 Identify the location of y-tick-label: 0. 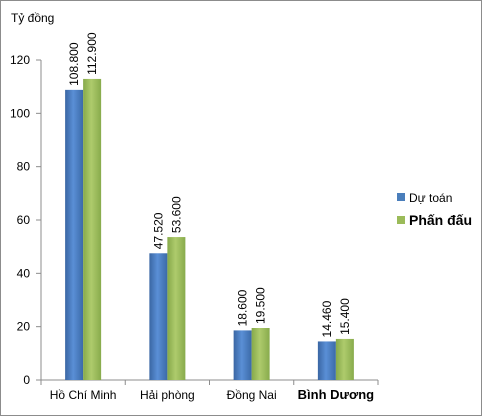
(26, 380).